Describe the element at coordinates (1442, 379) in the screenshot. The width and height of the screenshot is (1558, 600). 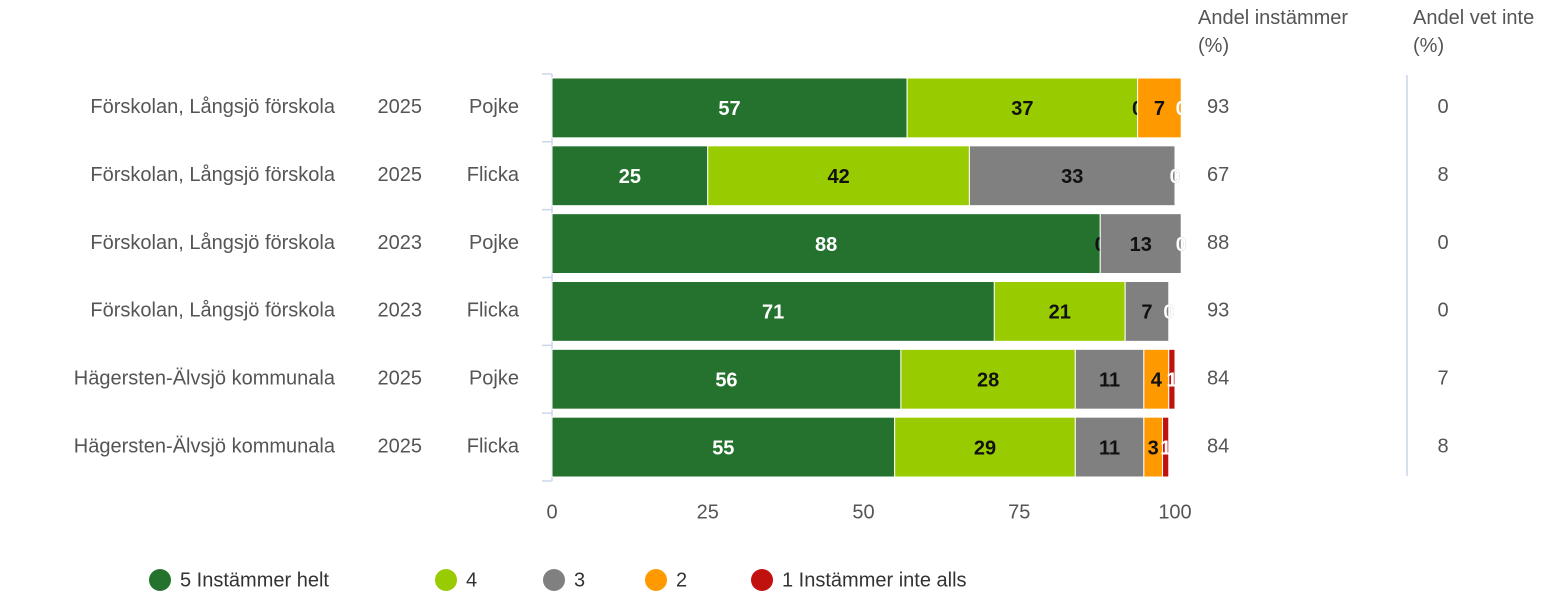
I see `column-value: 7` at that location.